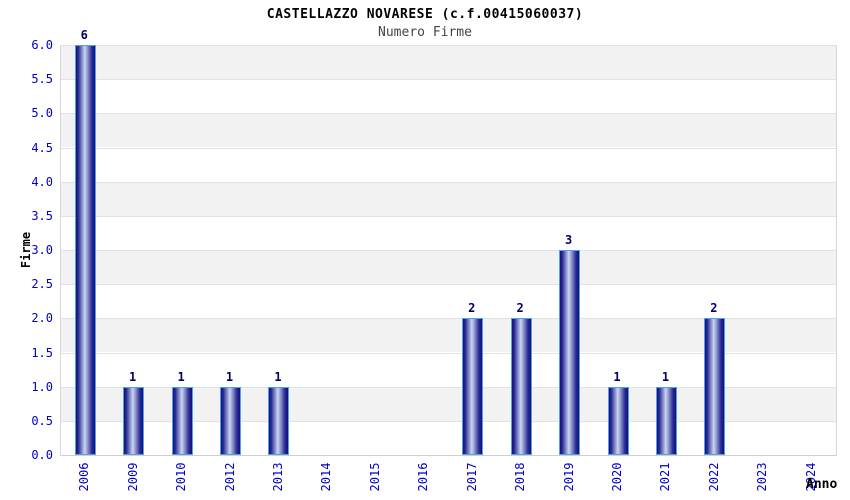 The image size is (850, 500). I want to click on y-tick-label: 5.0, so click(42, 113).